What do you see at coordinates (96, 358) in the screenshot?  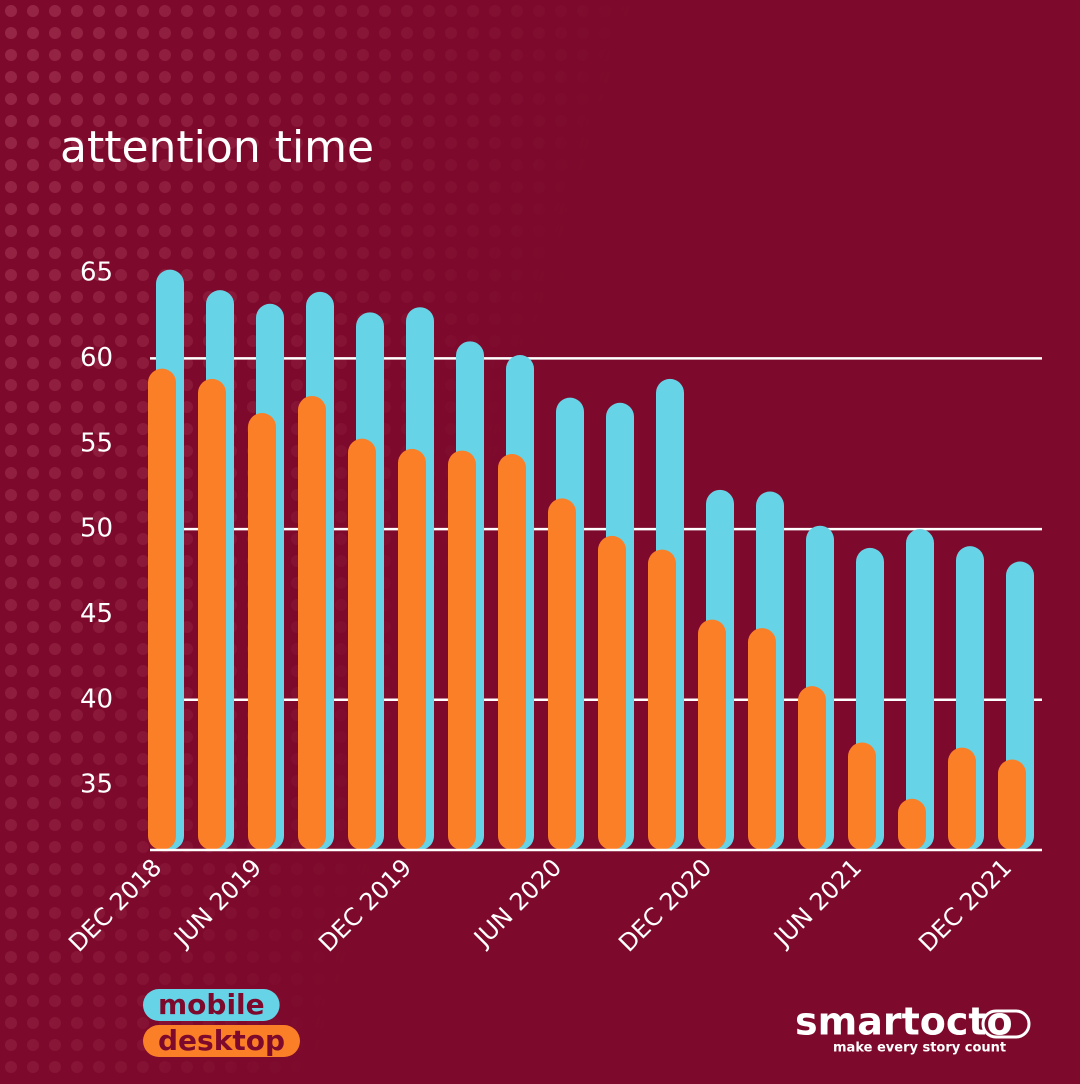 I see `y-tick-label: 60` at bounding box center [96, 358].